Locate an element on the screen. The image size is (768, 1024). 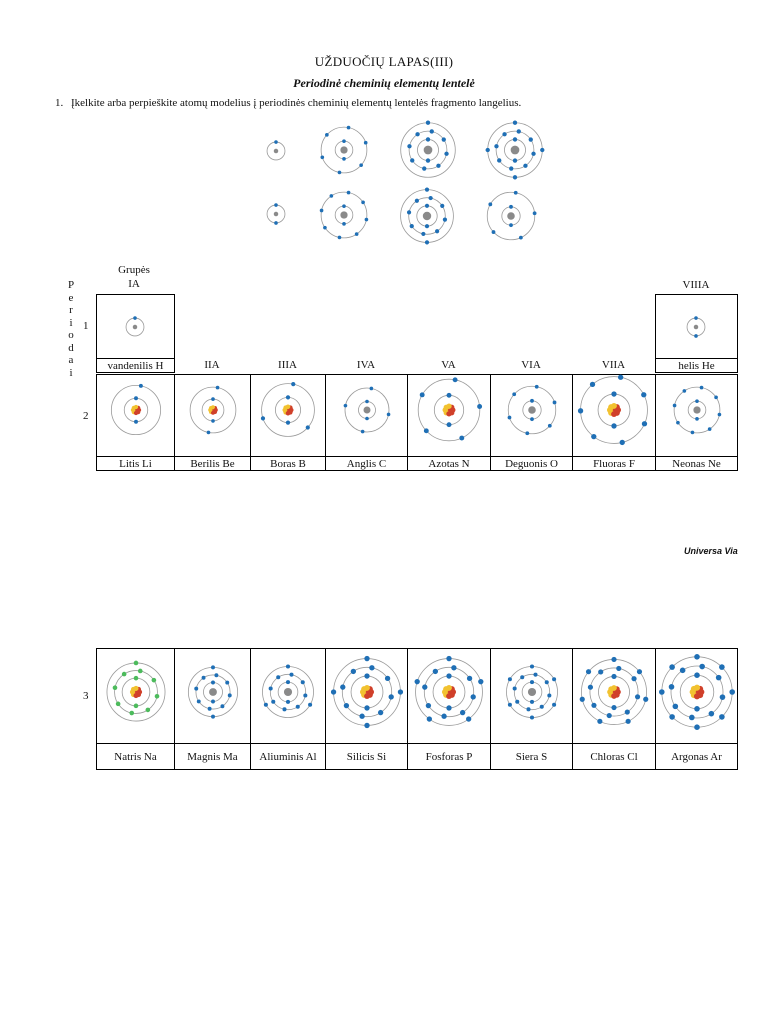
group-label: VIIIA is located at coordinates (696, 285).